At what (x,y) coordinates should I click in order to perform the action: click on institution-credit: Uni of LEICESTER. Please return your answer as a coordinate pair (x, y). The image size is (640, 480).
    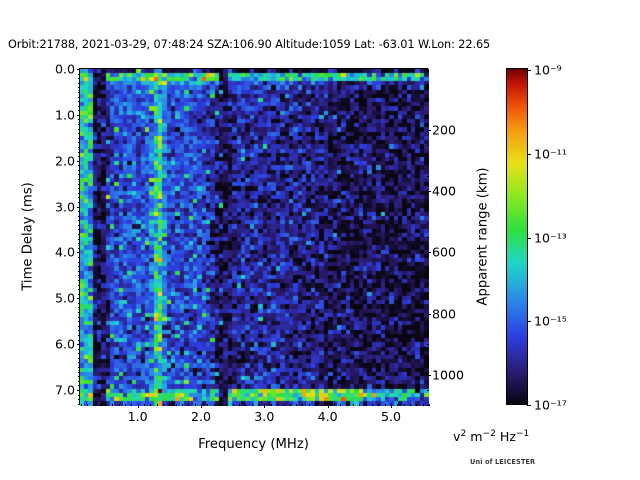
    Looking at the image, I should click on (503, 462).